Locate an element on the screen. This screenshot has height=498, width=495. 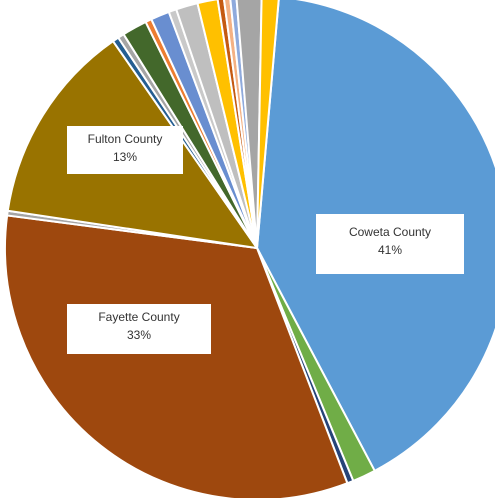
slice-label-coweta-name: Coweta County is located at coordinates (390, 232).